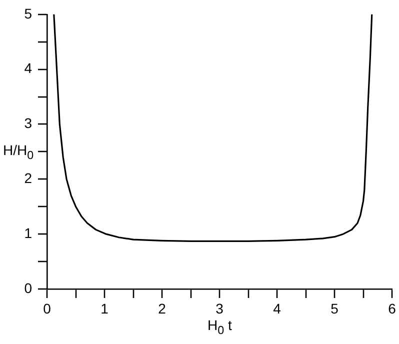 The image size is (399, 344). What do you see at coordinates (28, 68) in the screenshot?
I see `y-tick-label: 4` at bounding box center [28, 68].